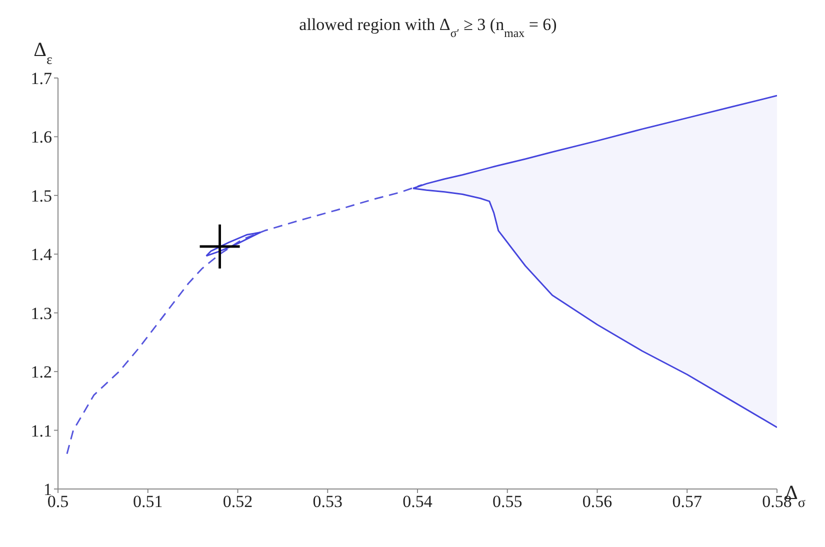  I want to click on y-tick-label: 1.4, so click(41, 254).